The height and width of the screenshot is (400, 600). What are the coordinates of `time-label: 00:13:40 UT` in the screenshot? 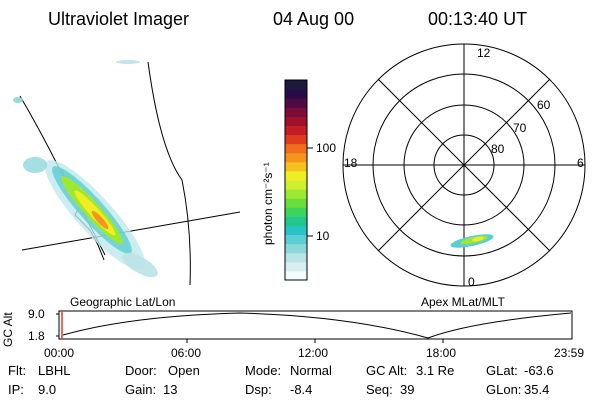 It's located at (478, 19).